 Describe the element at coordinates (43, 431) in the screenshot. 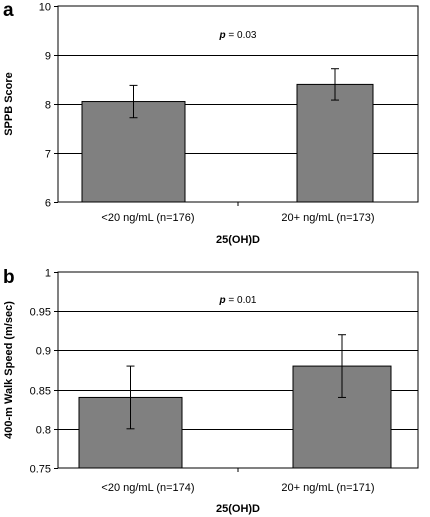

I see `y-tick-label: 0.8` at that location.